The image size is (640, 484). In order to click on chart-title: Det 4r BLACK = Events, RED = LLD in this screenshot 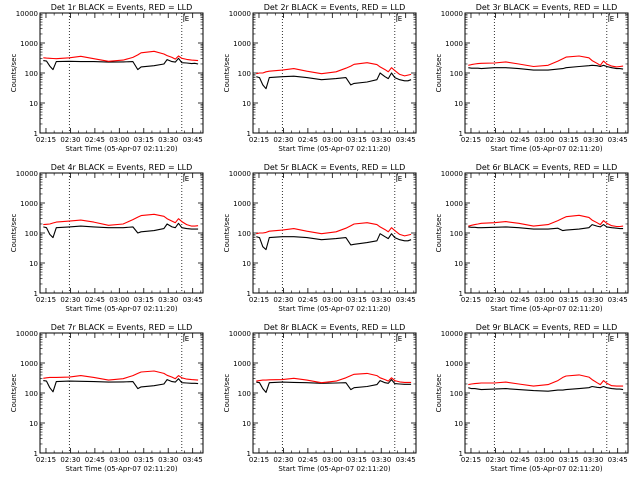, I will do `click(122, 167)`.